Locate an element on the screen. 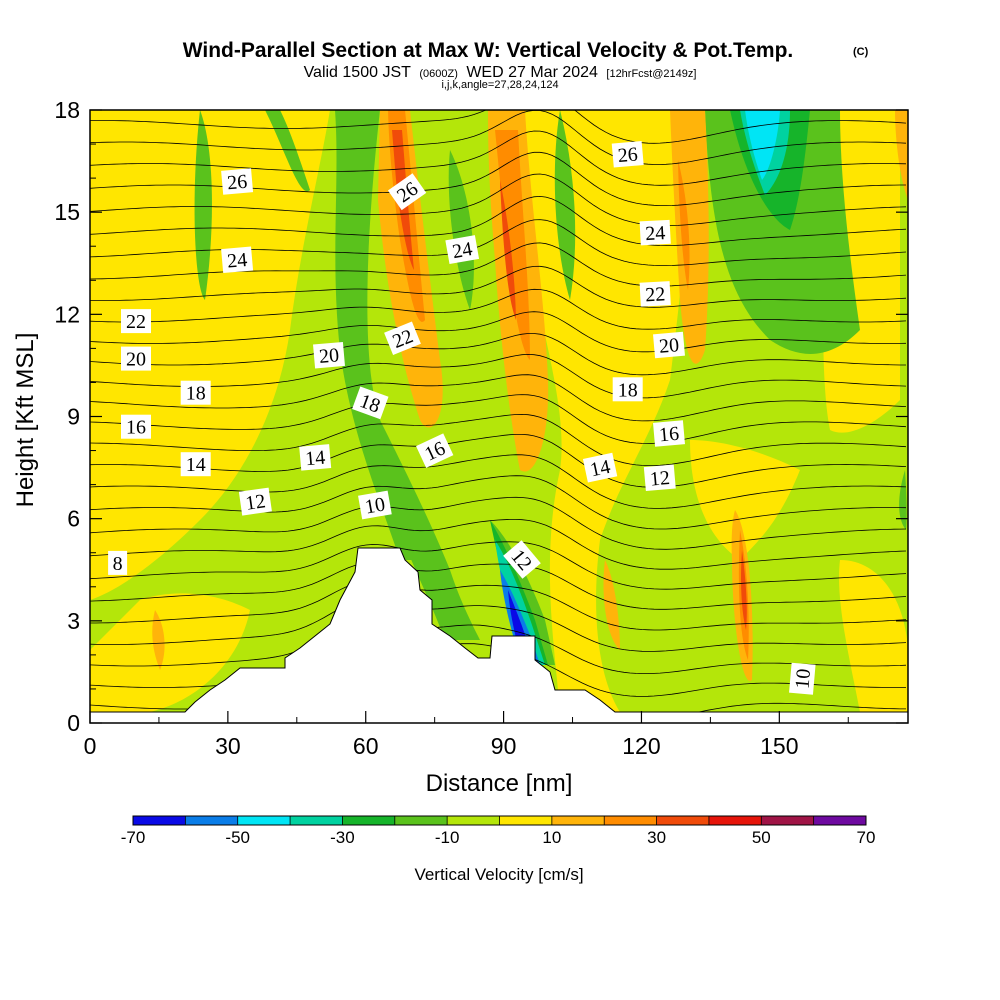 The image size is (1000, 1000). contour-label-text: 22 is located at coordinates (136, 322).